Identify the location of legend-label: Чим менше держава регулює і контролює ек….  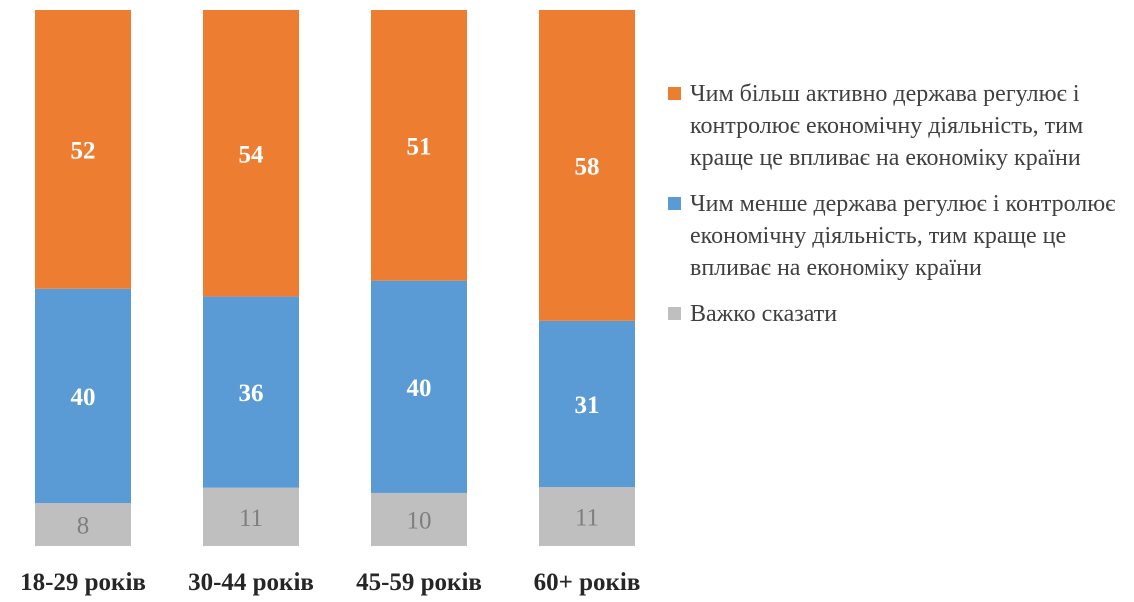
(903, 236).